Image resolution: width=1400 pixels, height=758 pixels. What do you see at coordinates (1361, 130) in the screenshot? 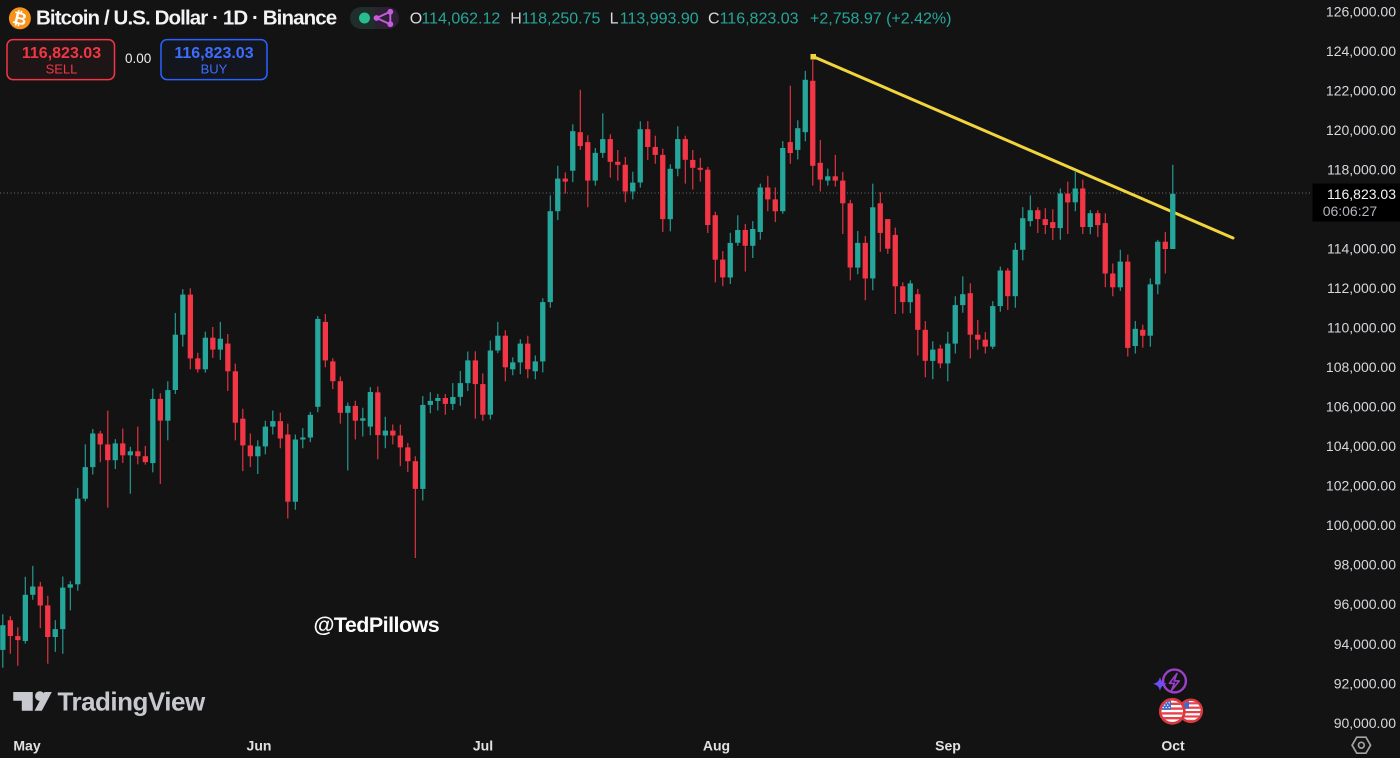
I see `svg-text: 120,000.00` at bounding box center [1361, 130].